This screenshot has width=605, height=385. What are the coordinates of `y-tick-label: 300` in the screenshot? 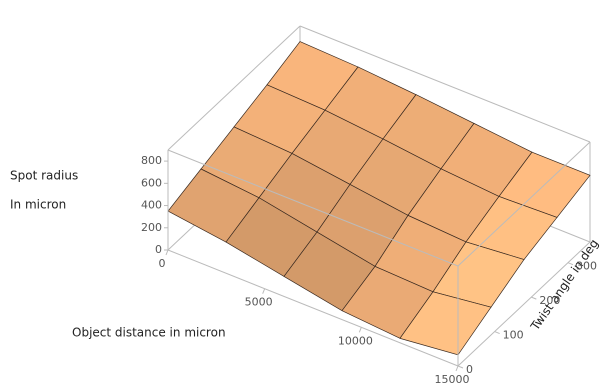 It's located at (586, 266).